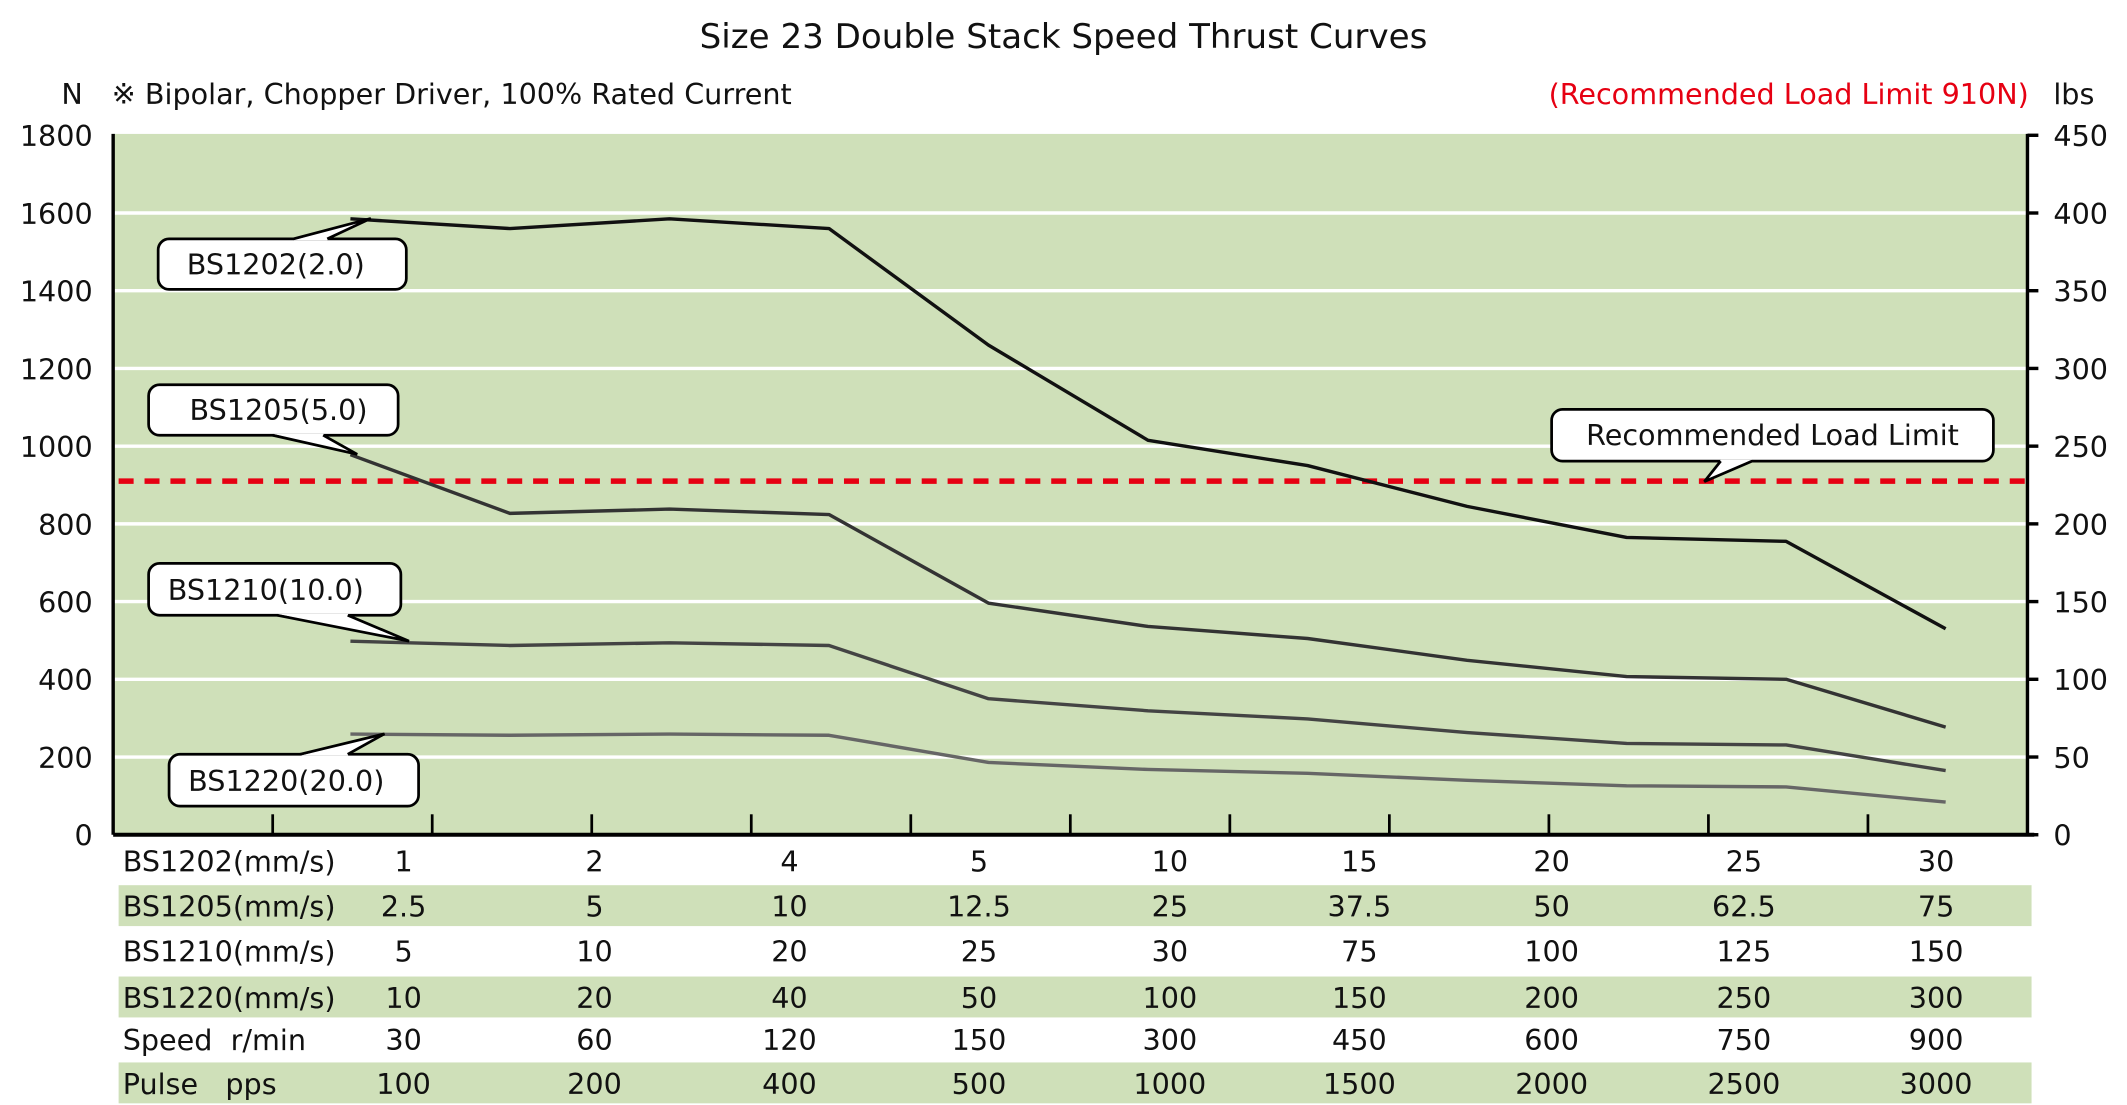 The height and width of the screenshot is (1105, 2127). Describe the element at coordinates (2080, 602) in the screenshot. I see `y-tick-label-right: 150` at that location.